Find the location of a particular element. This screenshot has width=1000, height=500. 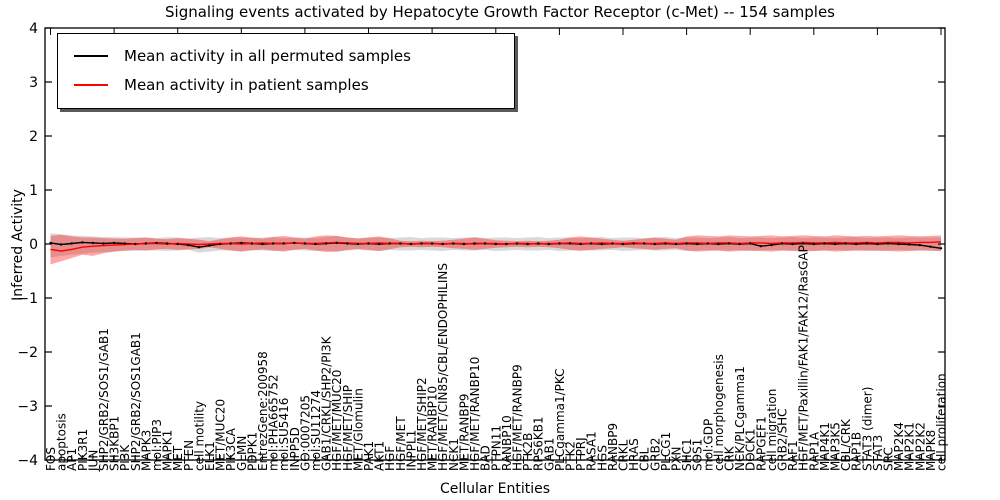

x-tick-label: mol:PHA665752 is located at coordinates (274, 422).